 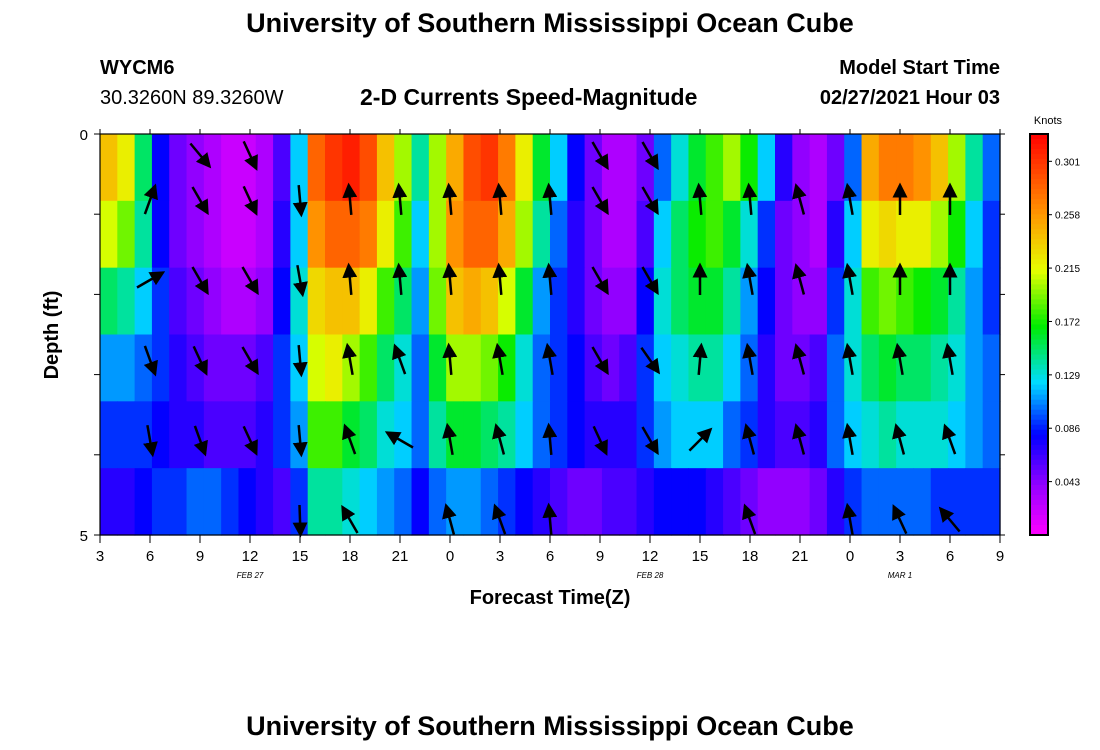 What do you see at coordinates (919, 68) in the screenshot?
I see `model-start-label: Model Start Time` at bounding box center [919, 68].